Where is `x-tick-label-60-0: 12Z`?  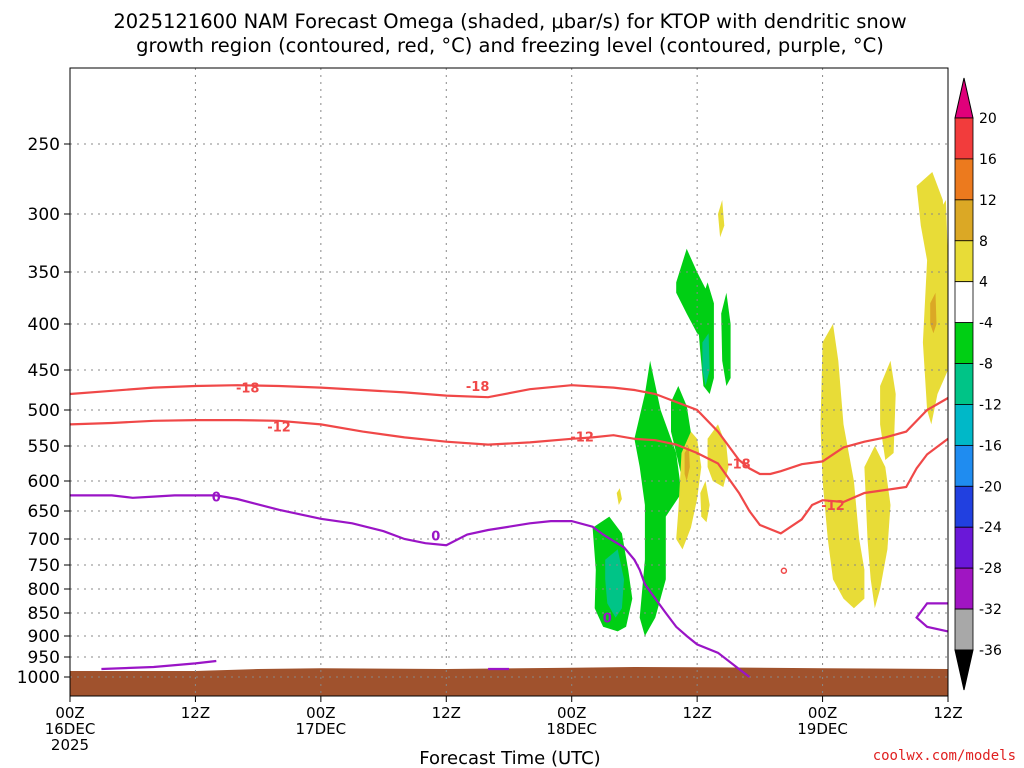
x-tick-label-60-0: 12Z is located at coordinates (696, 713).